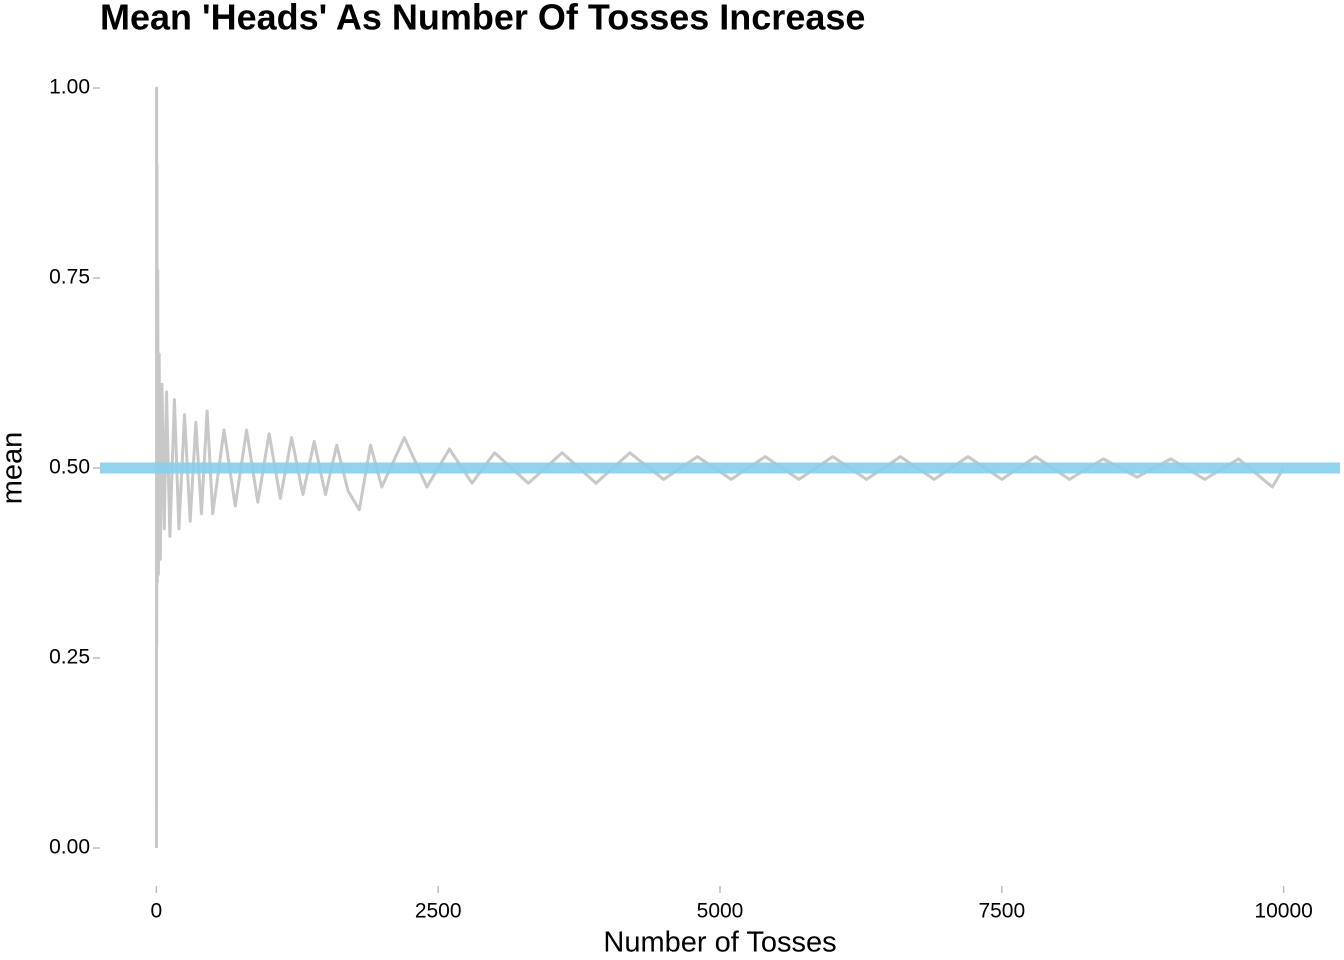 The image size is (1344, 960). What do you see at coordinates (1283, 911) in the screenshot?
I see `x-tick-label: 10000` at bounding box center [1283, 911].